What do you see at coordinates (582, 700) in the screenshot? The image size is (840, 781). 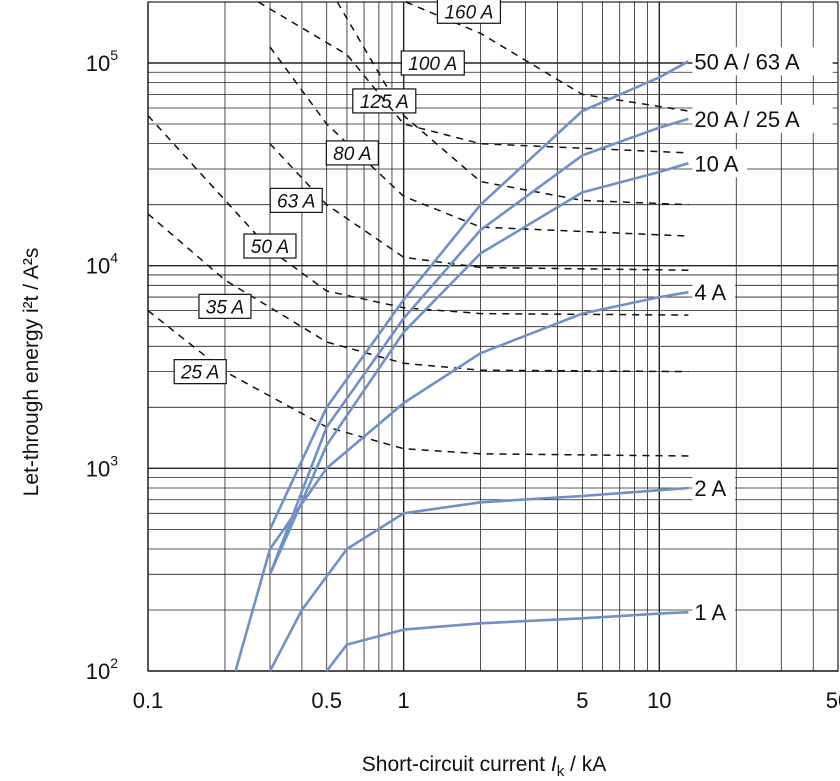 I see `x-tick-label: 5` at bounding box center [582, 700].